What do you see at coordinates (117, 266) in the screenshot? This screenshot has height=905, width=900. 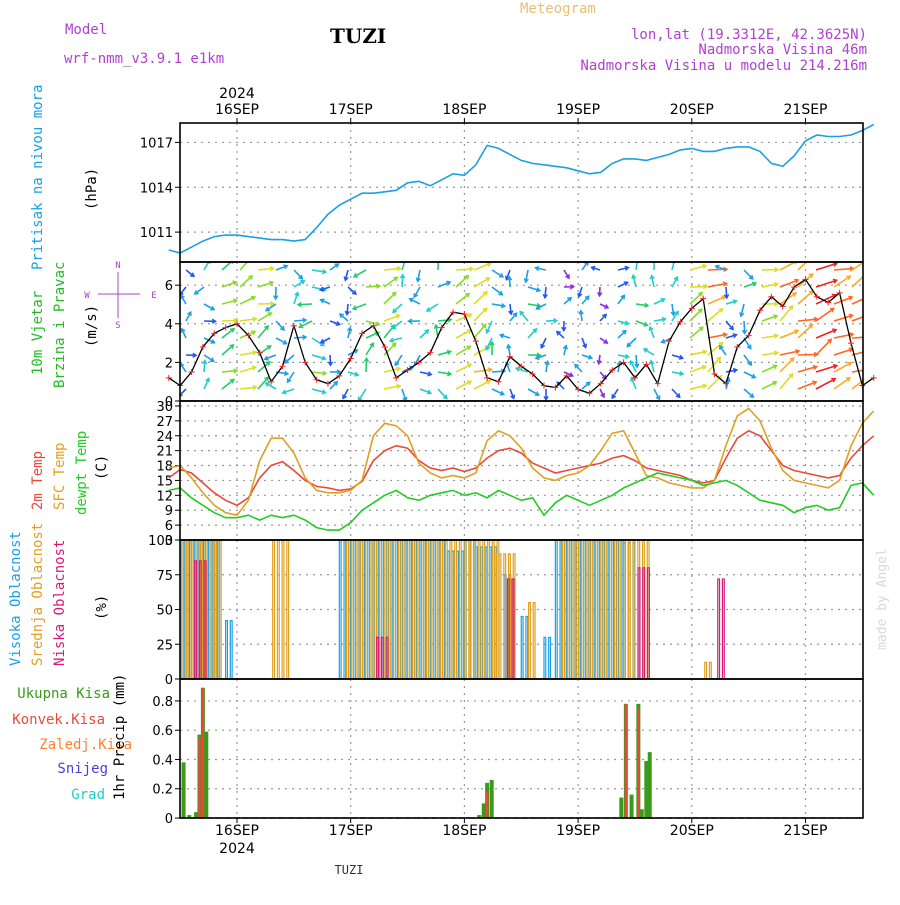 I see `compass-n: N` at bounding box center [117, 266].